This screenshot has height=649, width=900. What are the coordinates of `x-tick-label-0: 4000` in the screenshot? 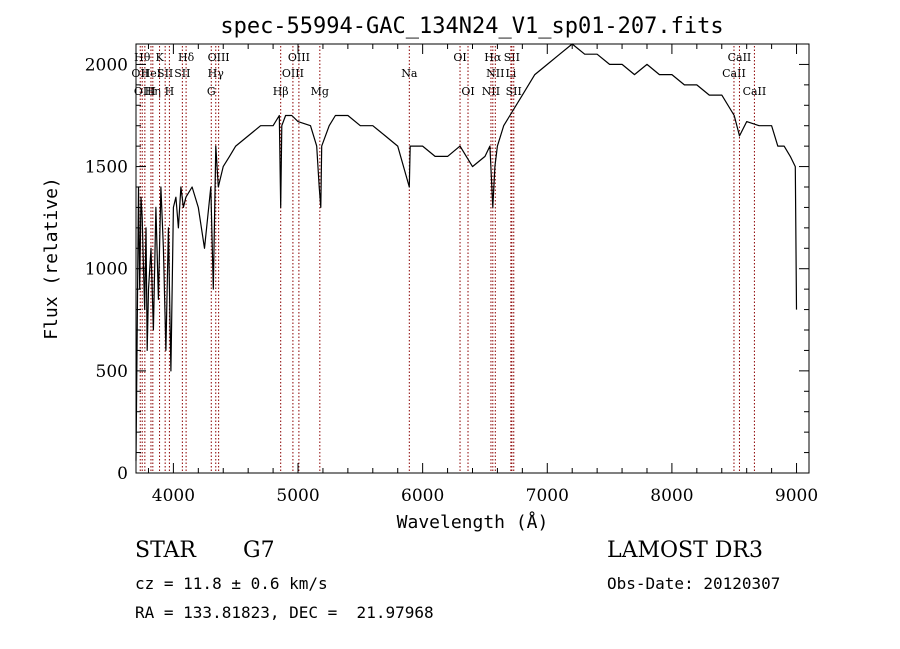 It's located at (173, 496).